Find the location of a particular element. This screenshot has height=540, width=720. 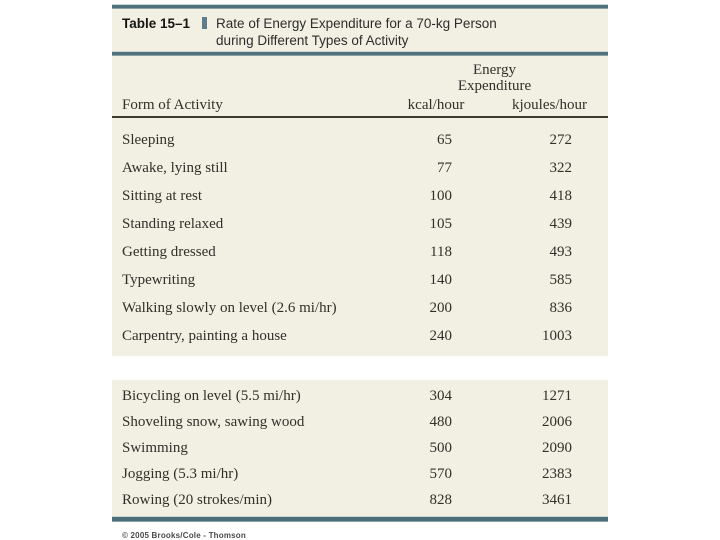

column-header-activity: Form of Activity is located at coordinates (172, 105).